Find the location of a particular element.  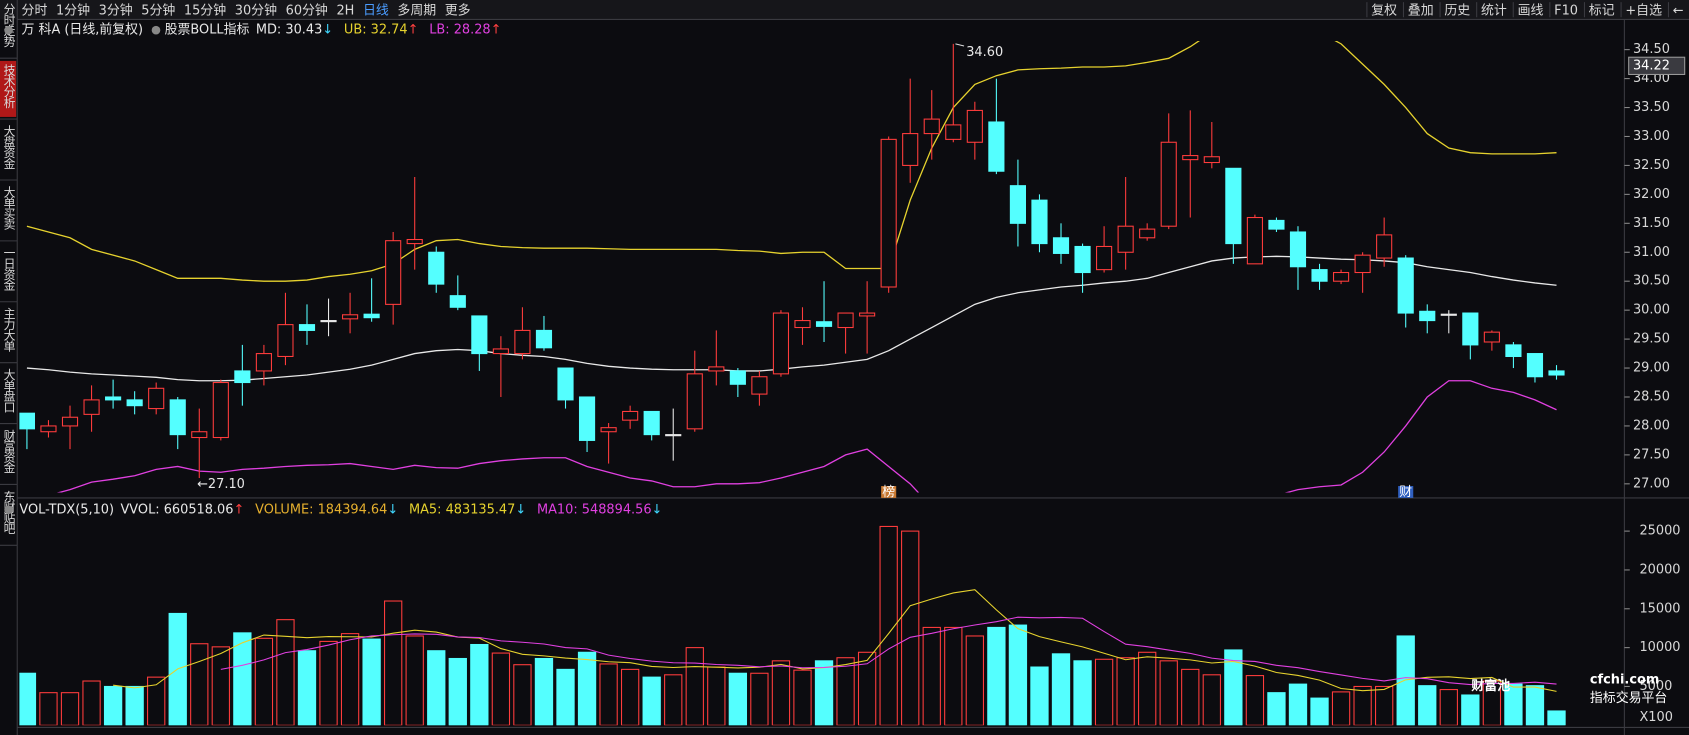

volume-ma-line is located at coordinates (888, 651).